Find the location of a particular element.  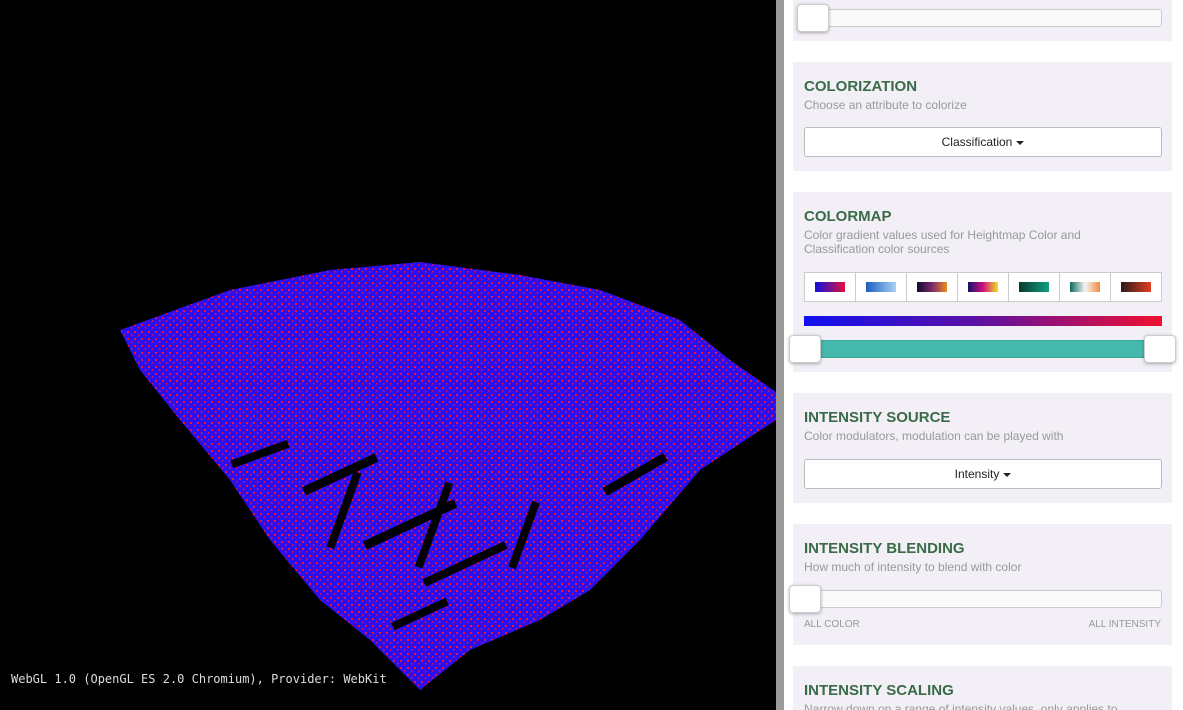

section-title: INTENSITY SCALING is located at coordinates (879, 690).